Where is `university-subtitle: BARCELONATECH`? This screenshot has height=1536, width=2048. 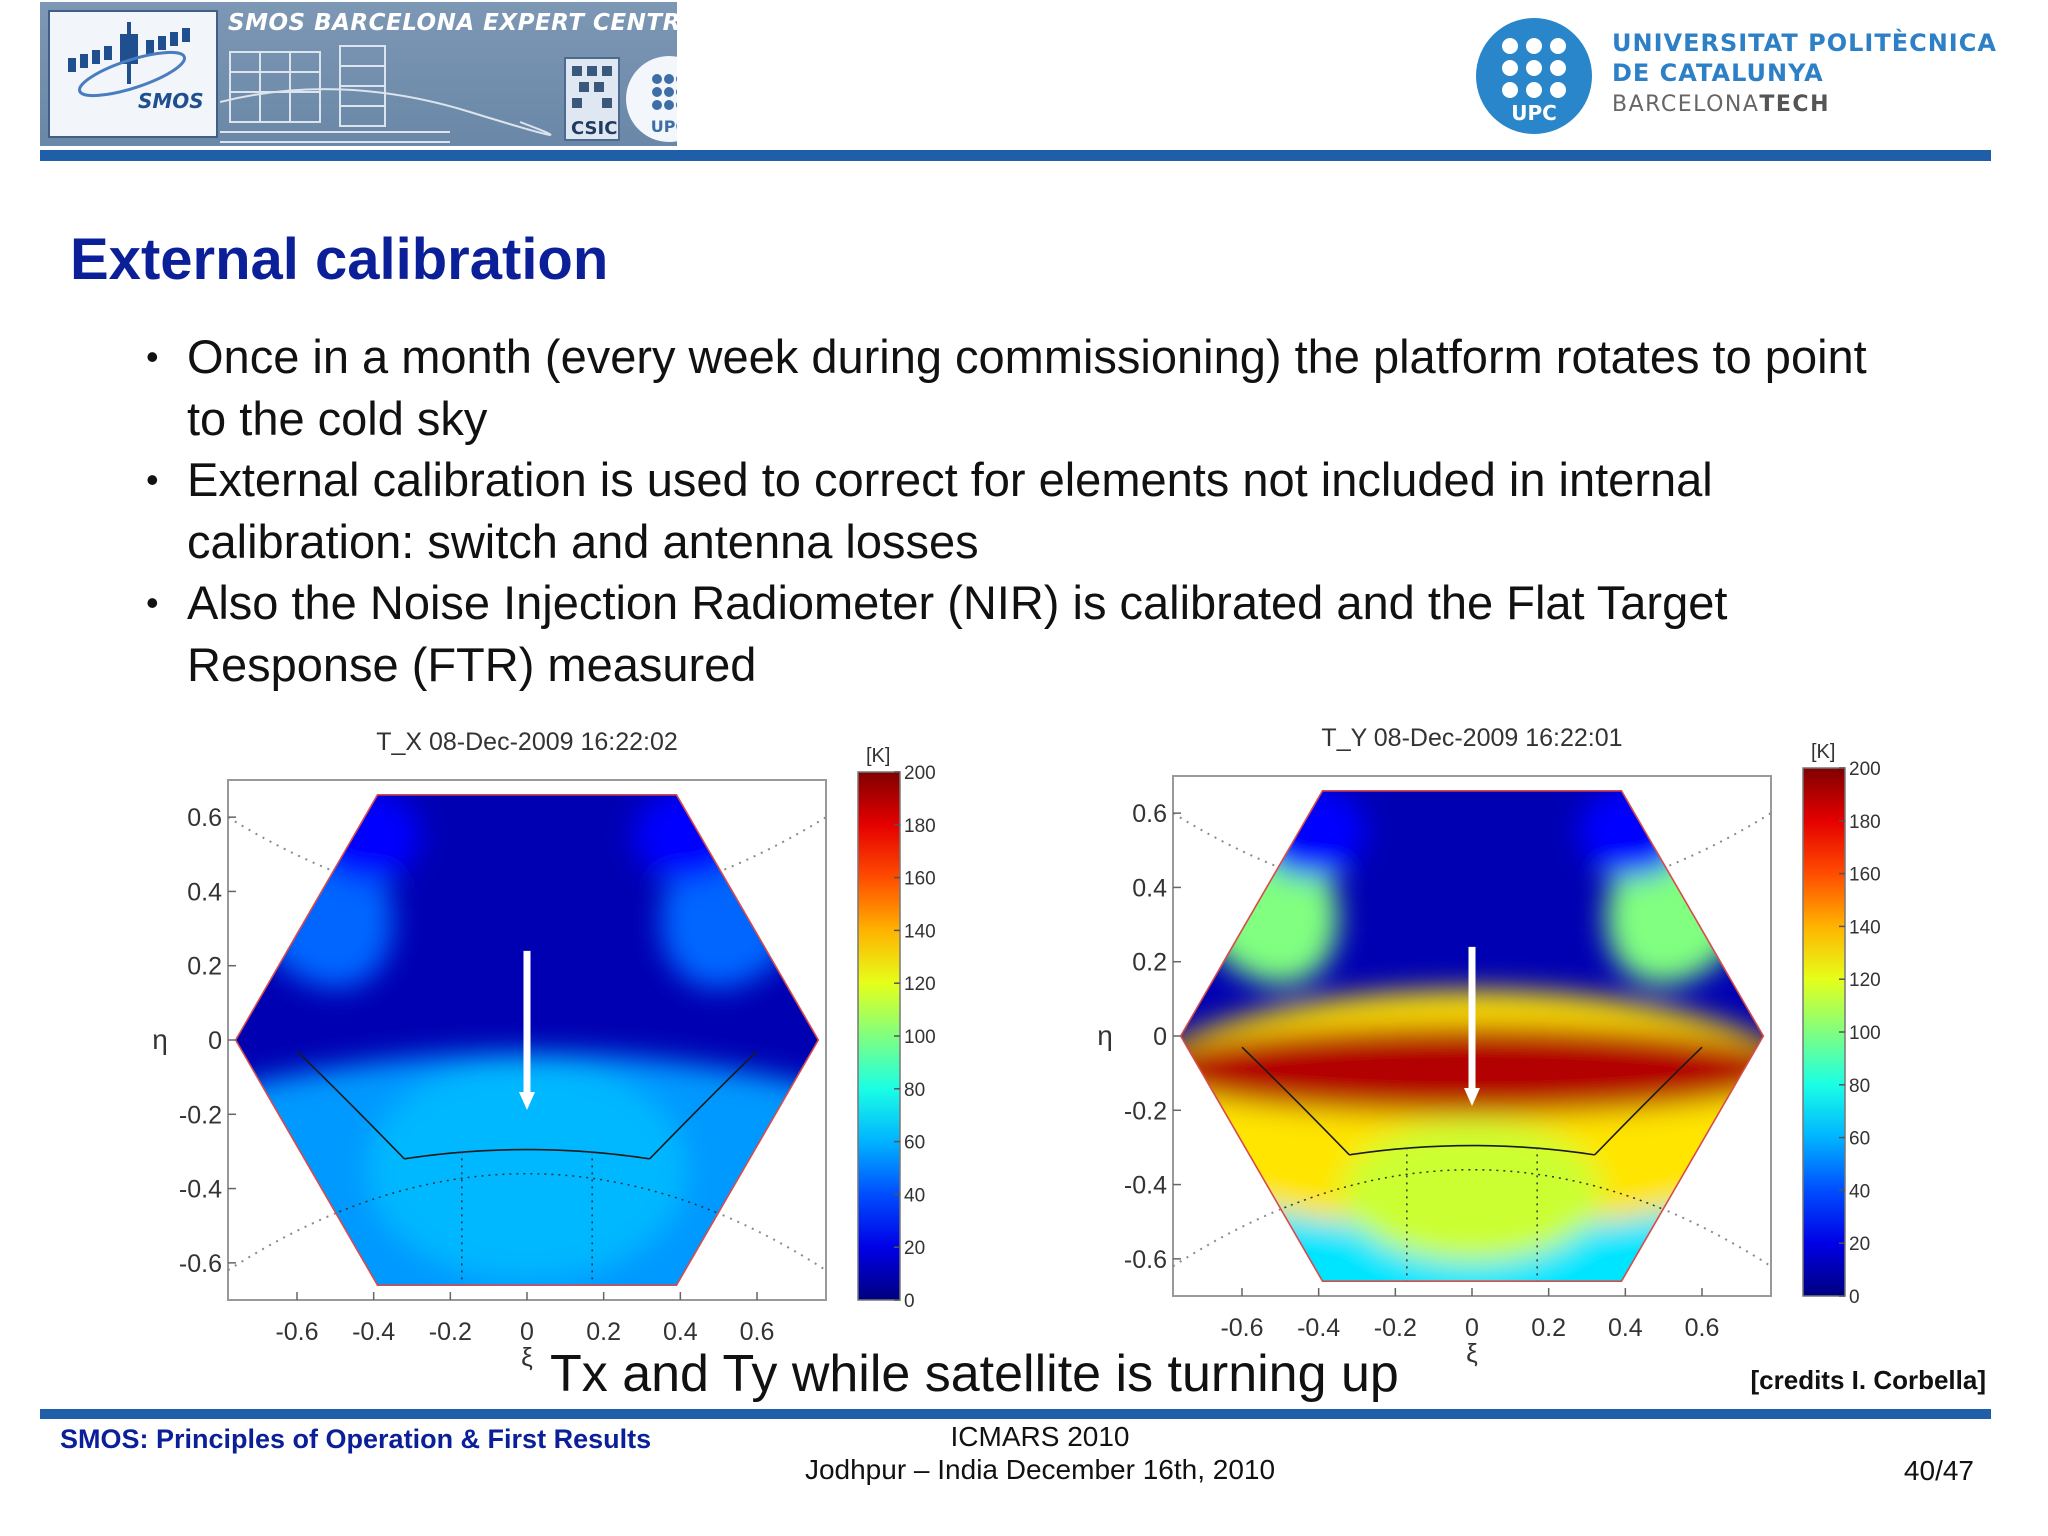
university-subtitle: BARCELONATECH is located at coordinates (1721, 104).